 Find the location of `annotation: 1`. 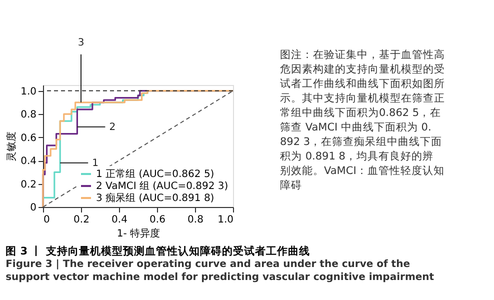

annotation: 1 is located at coordinates (95, 163).